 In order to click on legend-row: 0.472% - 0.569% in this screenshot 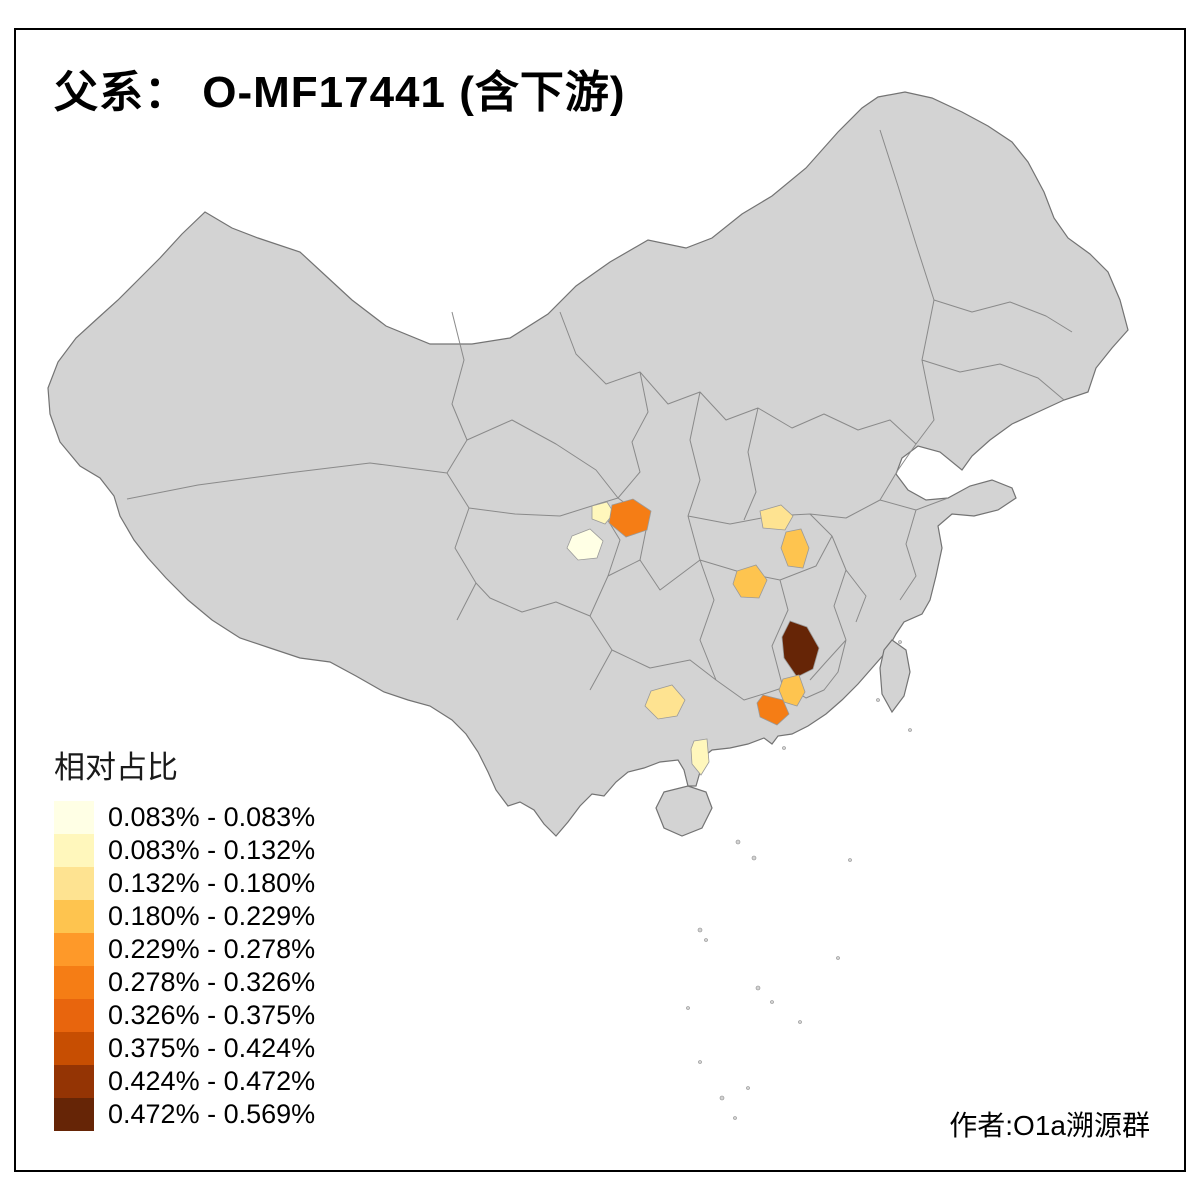, I will do `click(184, 1114)`.